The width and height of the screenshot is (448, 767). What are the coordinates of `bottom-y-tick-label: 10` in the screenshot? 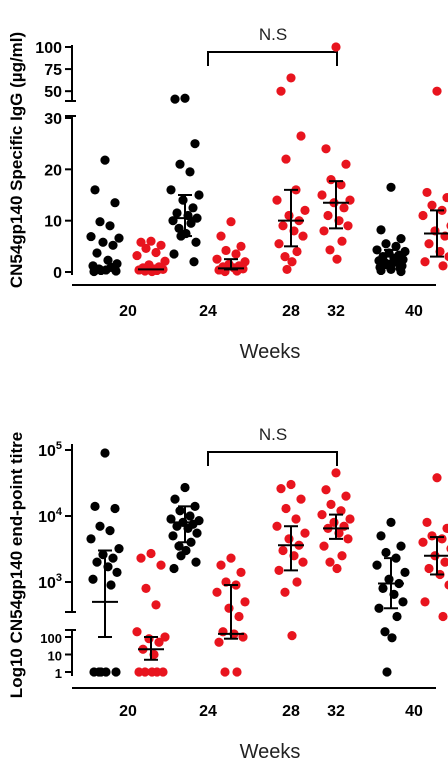 It's located at (55, 656).